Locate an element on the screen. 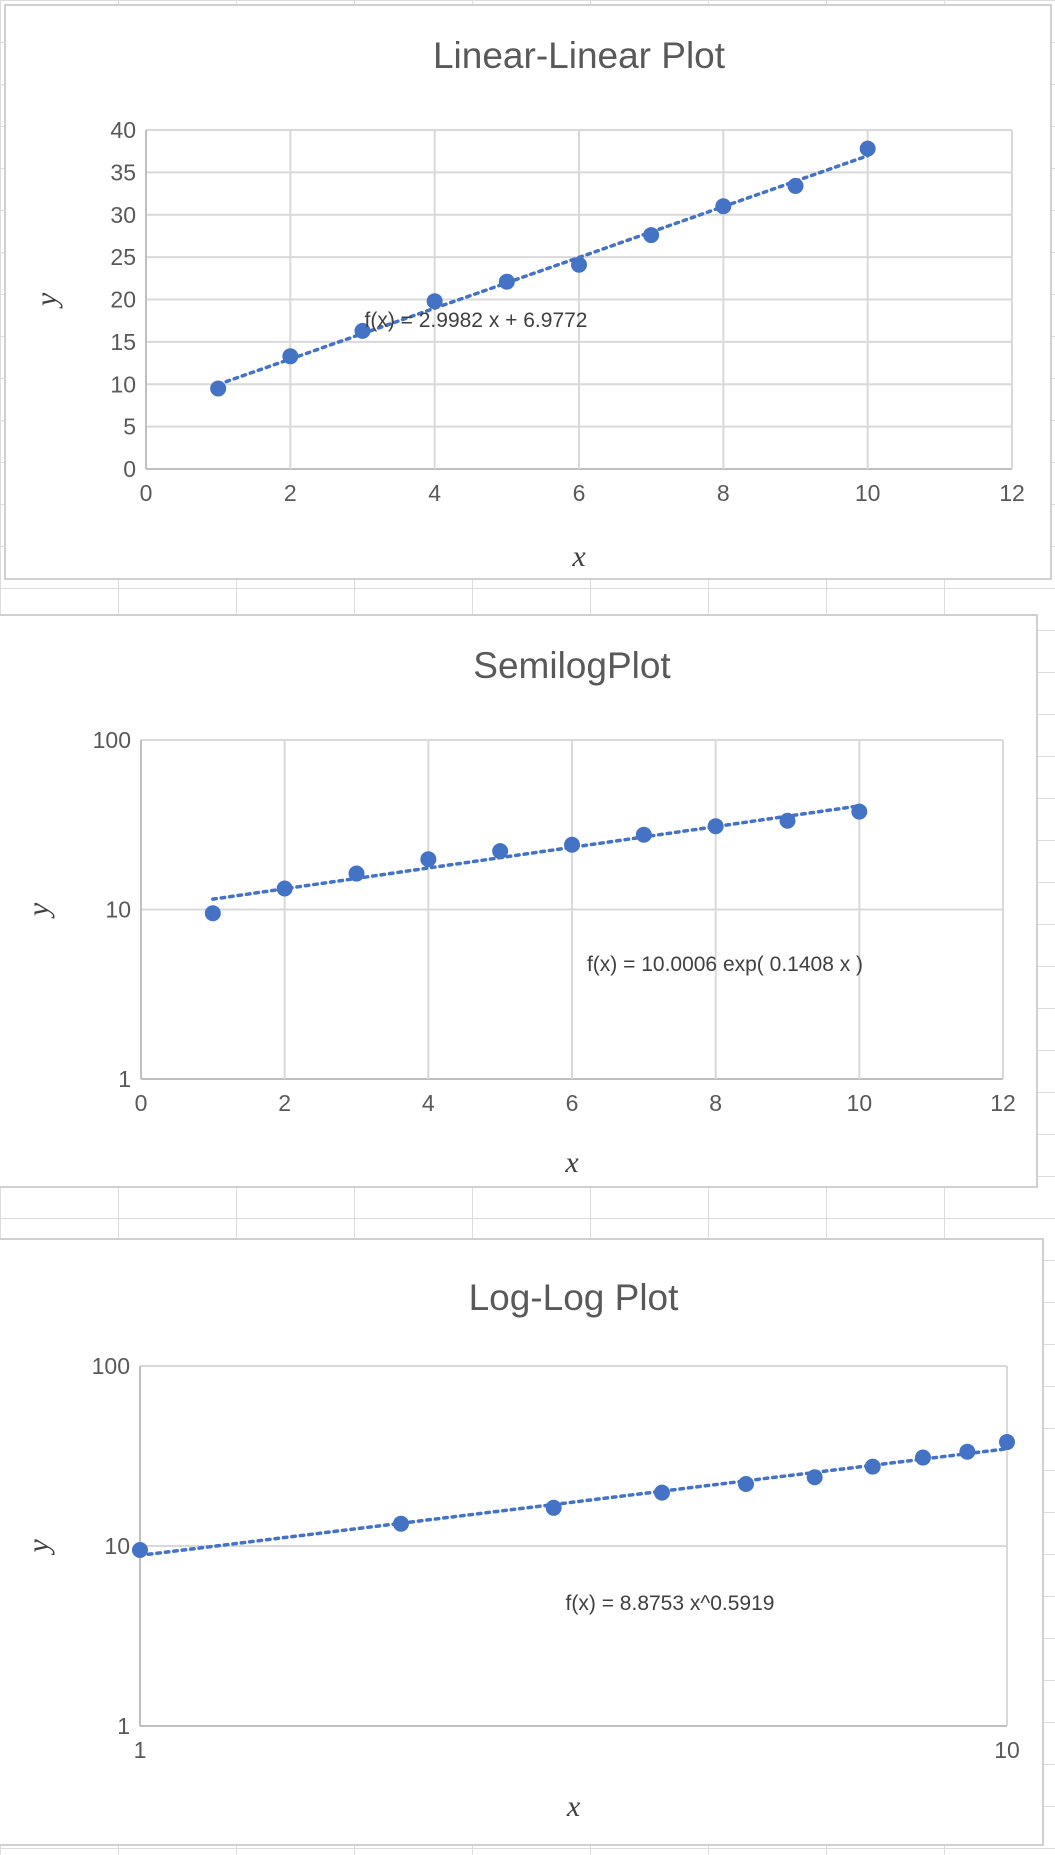 The image size is (1055, 1855). trendline-equation: f(x) = 2.9982 x + 6.9772 is located at coordinates (476, 320).